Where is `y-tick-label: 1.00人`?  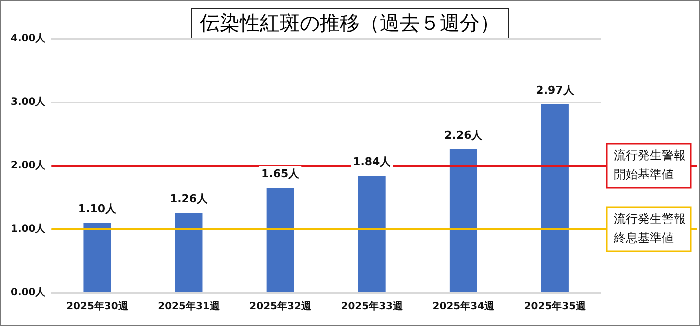 y-tick-label: 1.00人 is located at coordinates (28, 229).